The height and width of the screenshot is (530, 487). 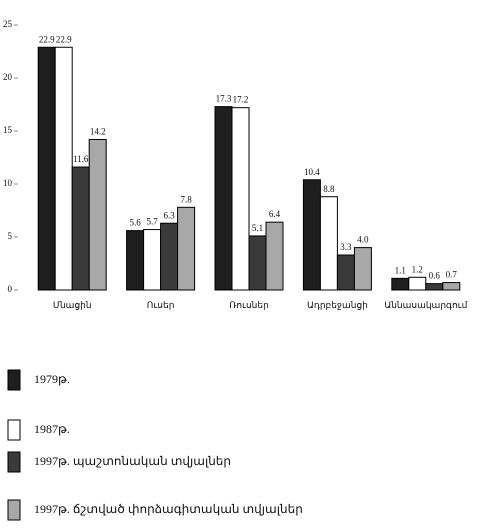 I want to click on x-tick-label: Ռուսներ, so click(x=249, y=305).